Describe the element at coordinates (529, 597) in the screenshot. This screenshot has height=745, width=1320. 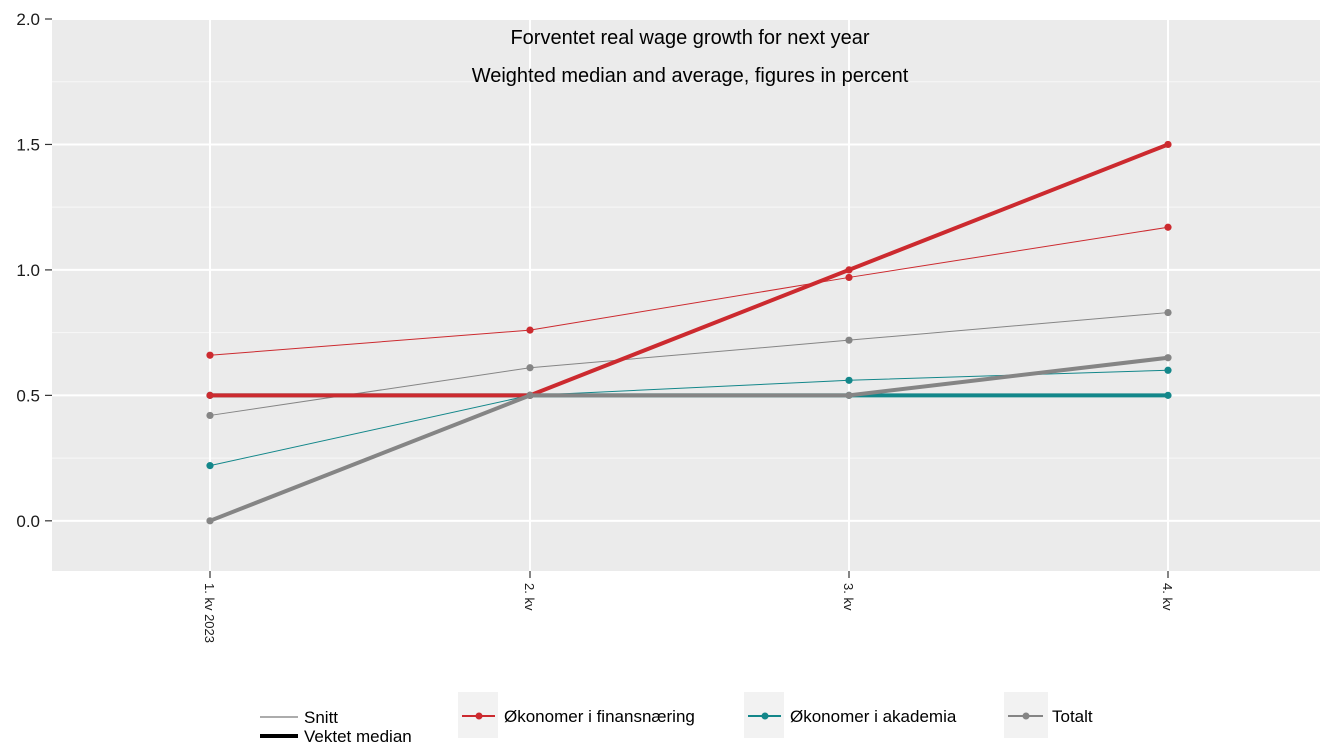
I see `x-tick-label: 2. kv` at that location.